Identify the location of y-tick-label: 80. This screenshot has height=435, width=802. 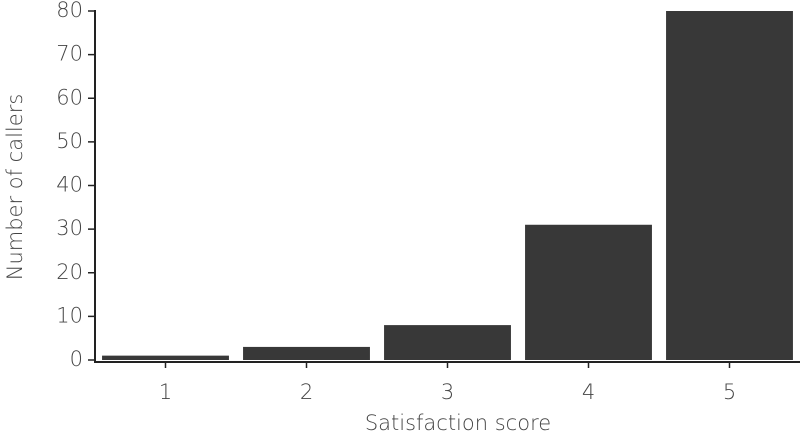
(69, 11).